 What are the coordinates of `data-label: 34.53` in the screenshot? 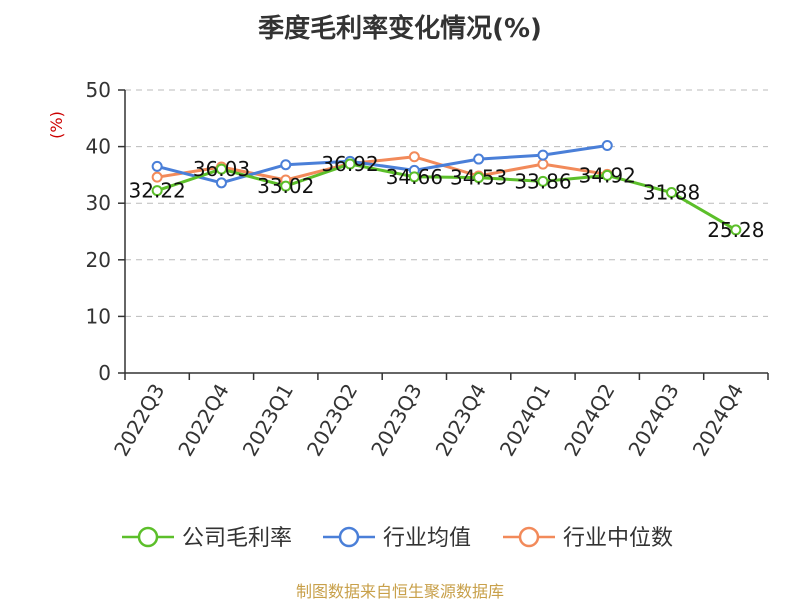 It's located at (478, 178).